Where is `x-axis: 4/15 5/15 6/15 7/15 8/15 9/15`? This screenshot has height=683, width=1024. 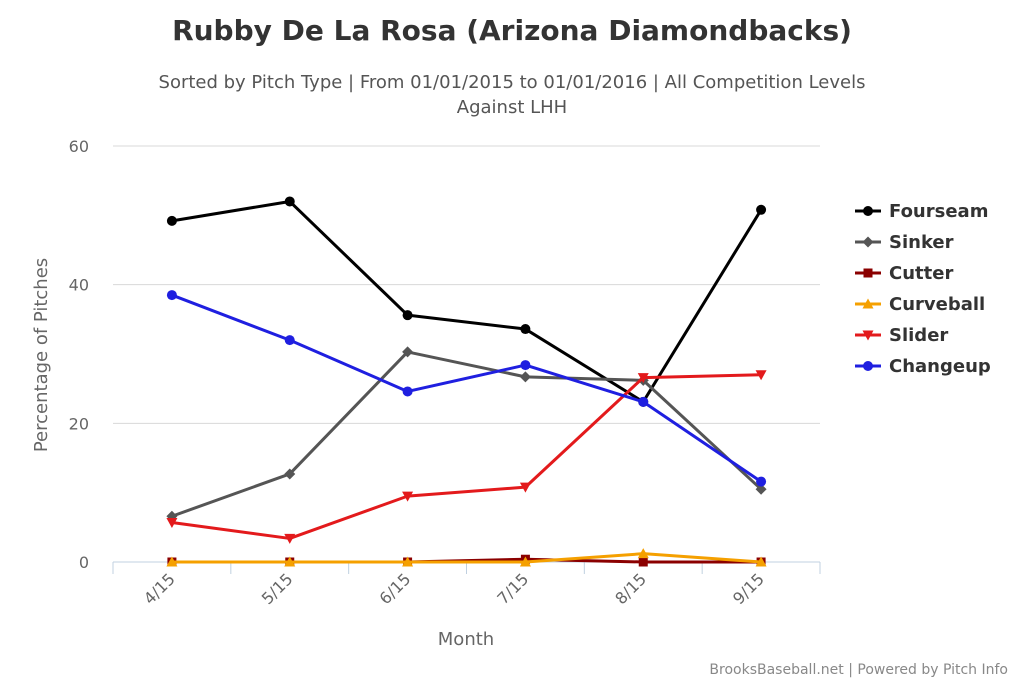 x-axis: 4/15 5/15 6/15 7/15 8/15 9/15 is located at coordinates (466, 584).